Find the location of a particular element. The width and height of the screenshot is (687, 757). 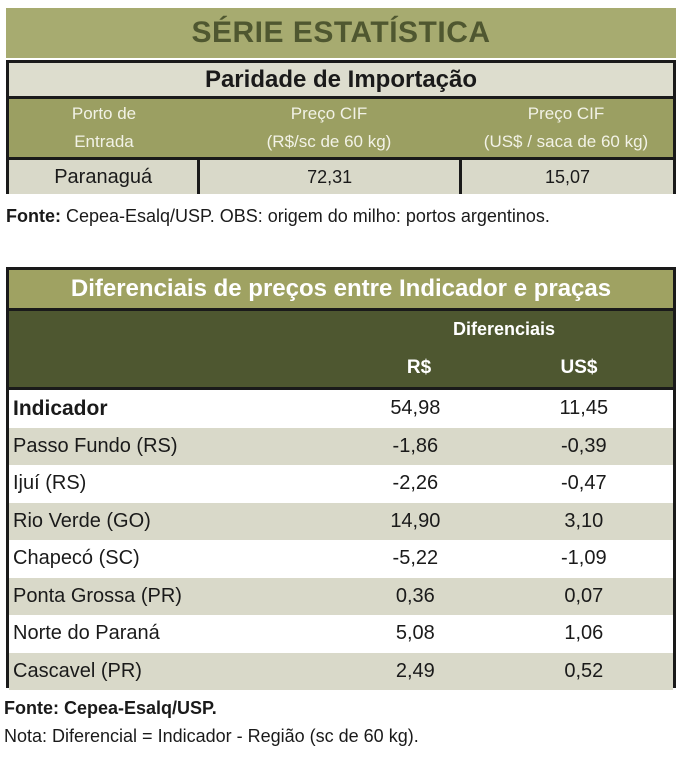

table-row: Ijuí (RS) -2,26 -0,47 is located at coordinates (341, 484).